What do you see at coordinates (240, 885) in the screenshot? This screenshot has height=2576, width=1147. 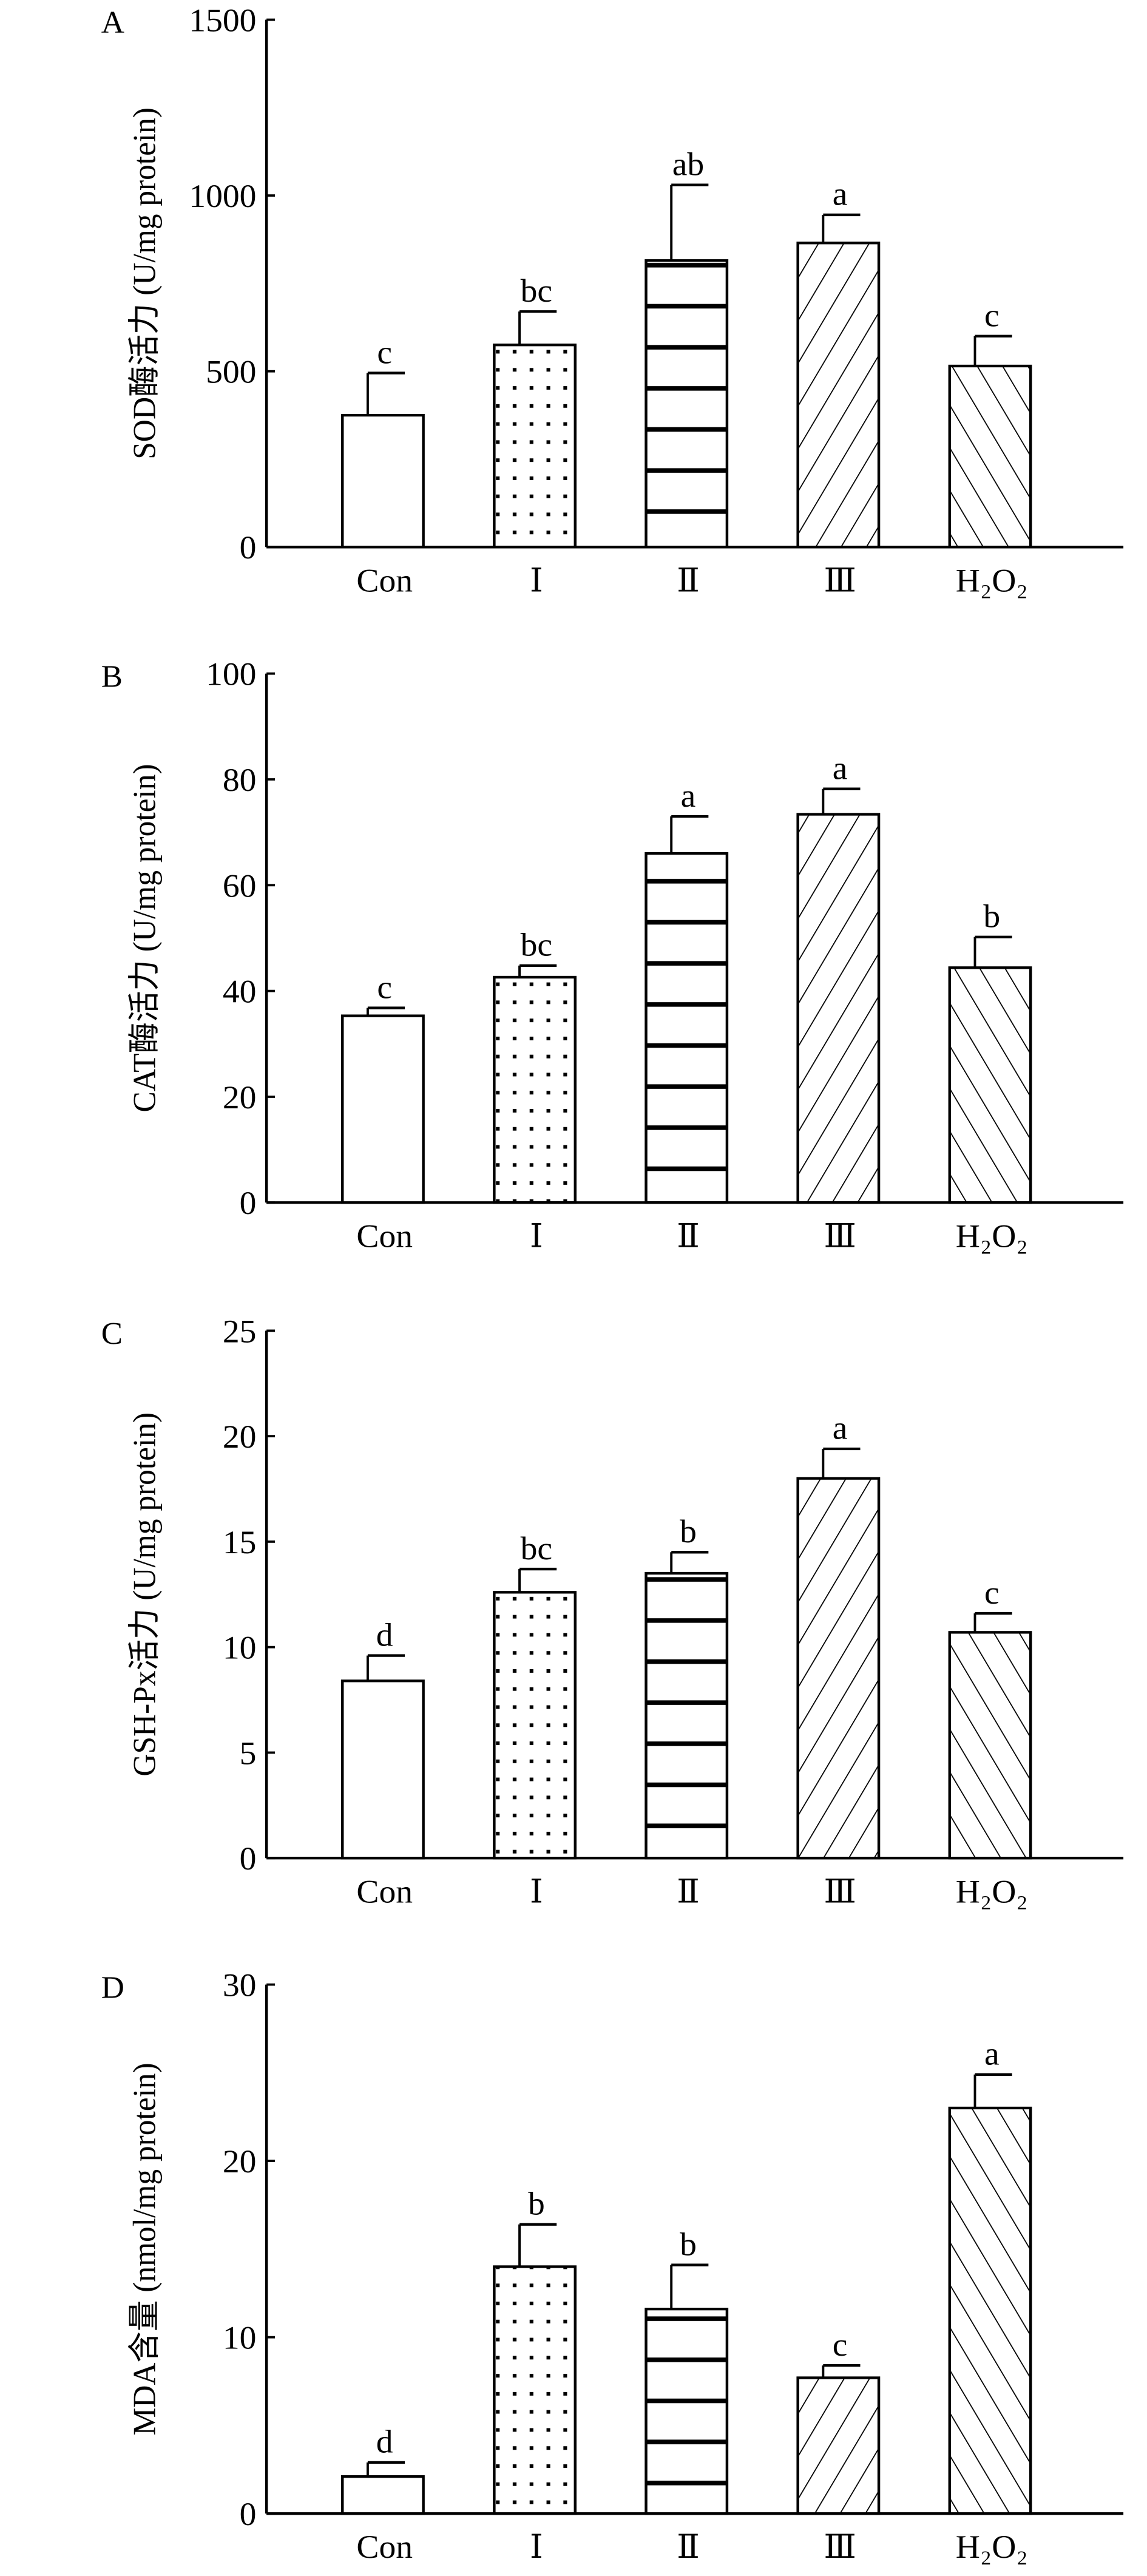 I see `y-tick-label: 60` at bounding box center [240, 885].